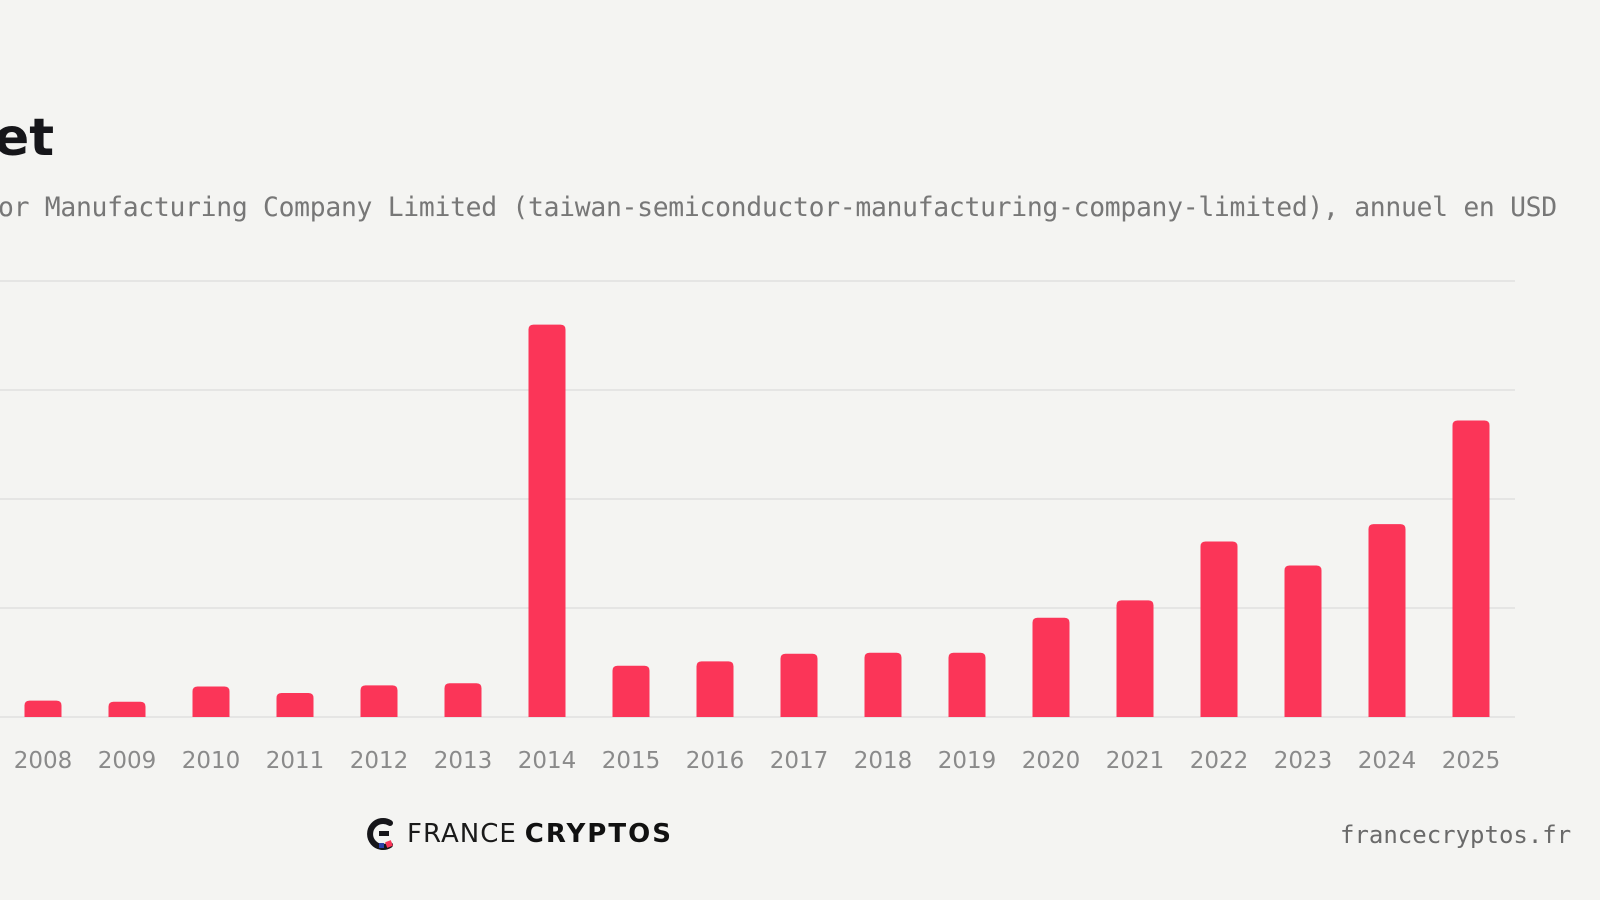 The height and width of the screenshot is (900, 1600). Describe the element at coordinates (1387, 620) in the screenshot. I see `bar-2024` at that location.